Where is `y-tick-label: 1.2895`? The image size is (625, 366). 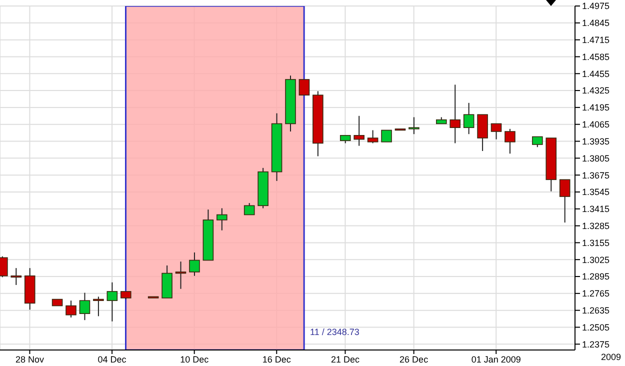 y-tick-label: 1.2895 is located at coordinates (596, 277).